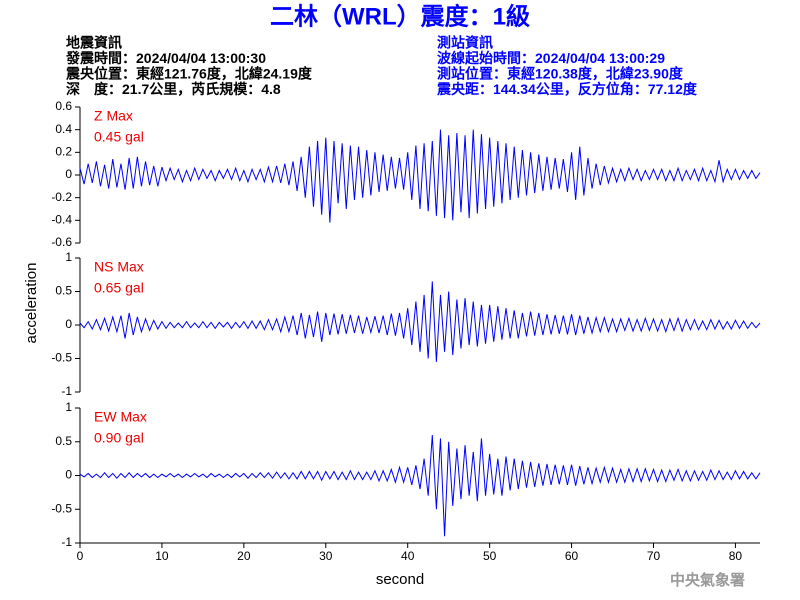  What do you see at coordinates (189, 74) in the screenshot?
I see `info-line: 震央位置：東經121.76度，北緯24.19度` at bounding box center [189, 74].